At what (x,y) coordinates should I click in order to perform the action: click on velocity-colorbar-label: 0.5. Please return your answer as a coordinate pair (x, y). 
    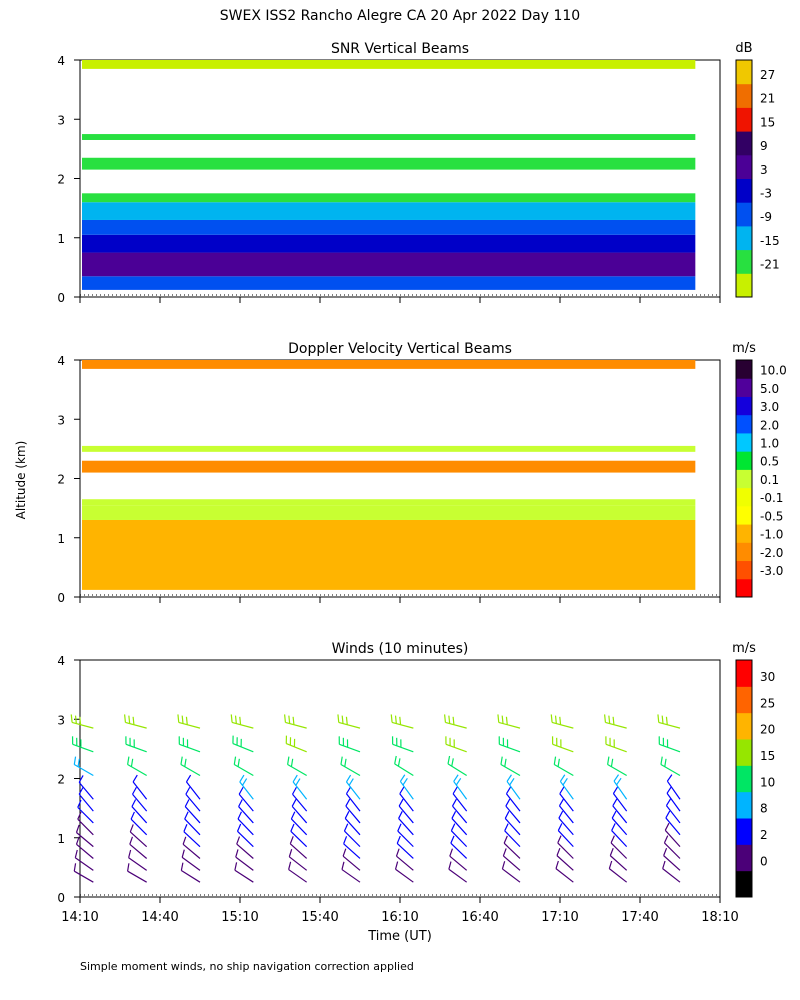
    Looking at the image, I should click on (769, 462).